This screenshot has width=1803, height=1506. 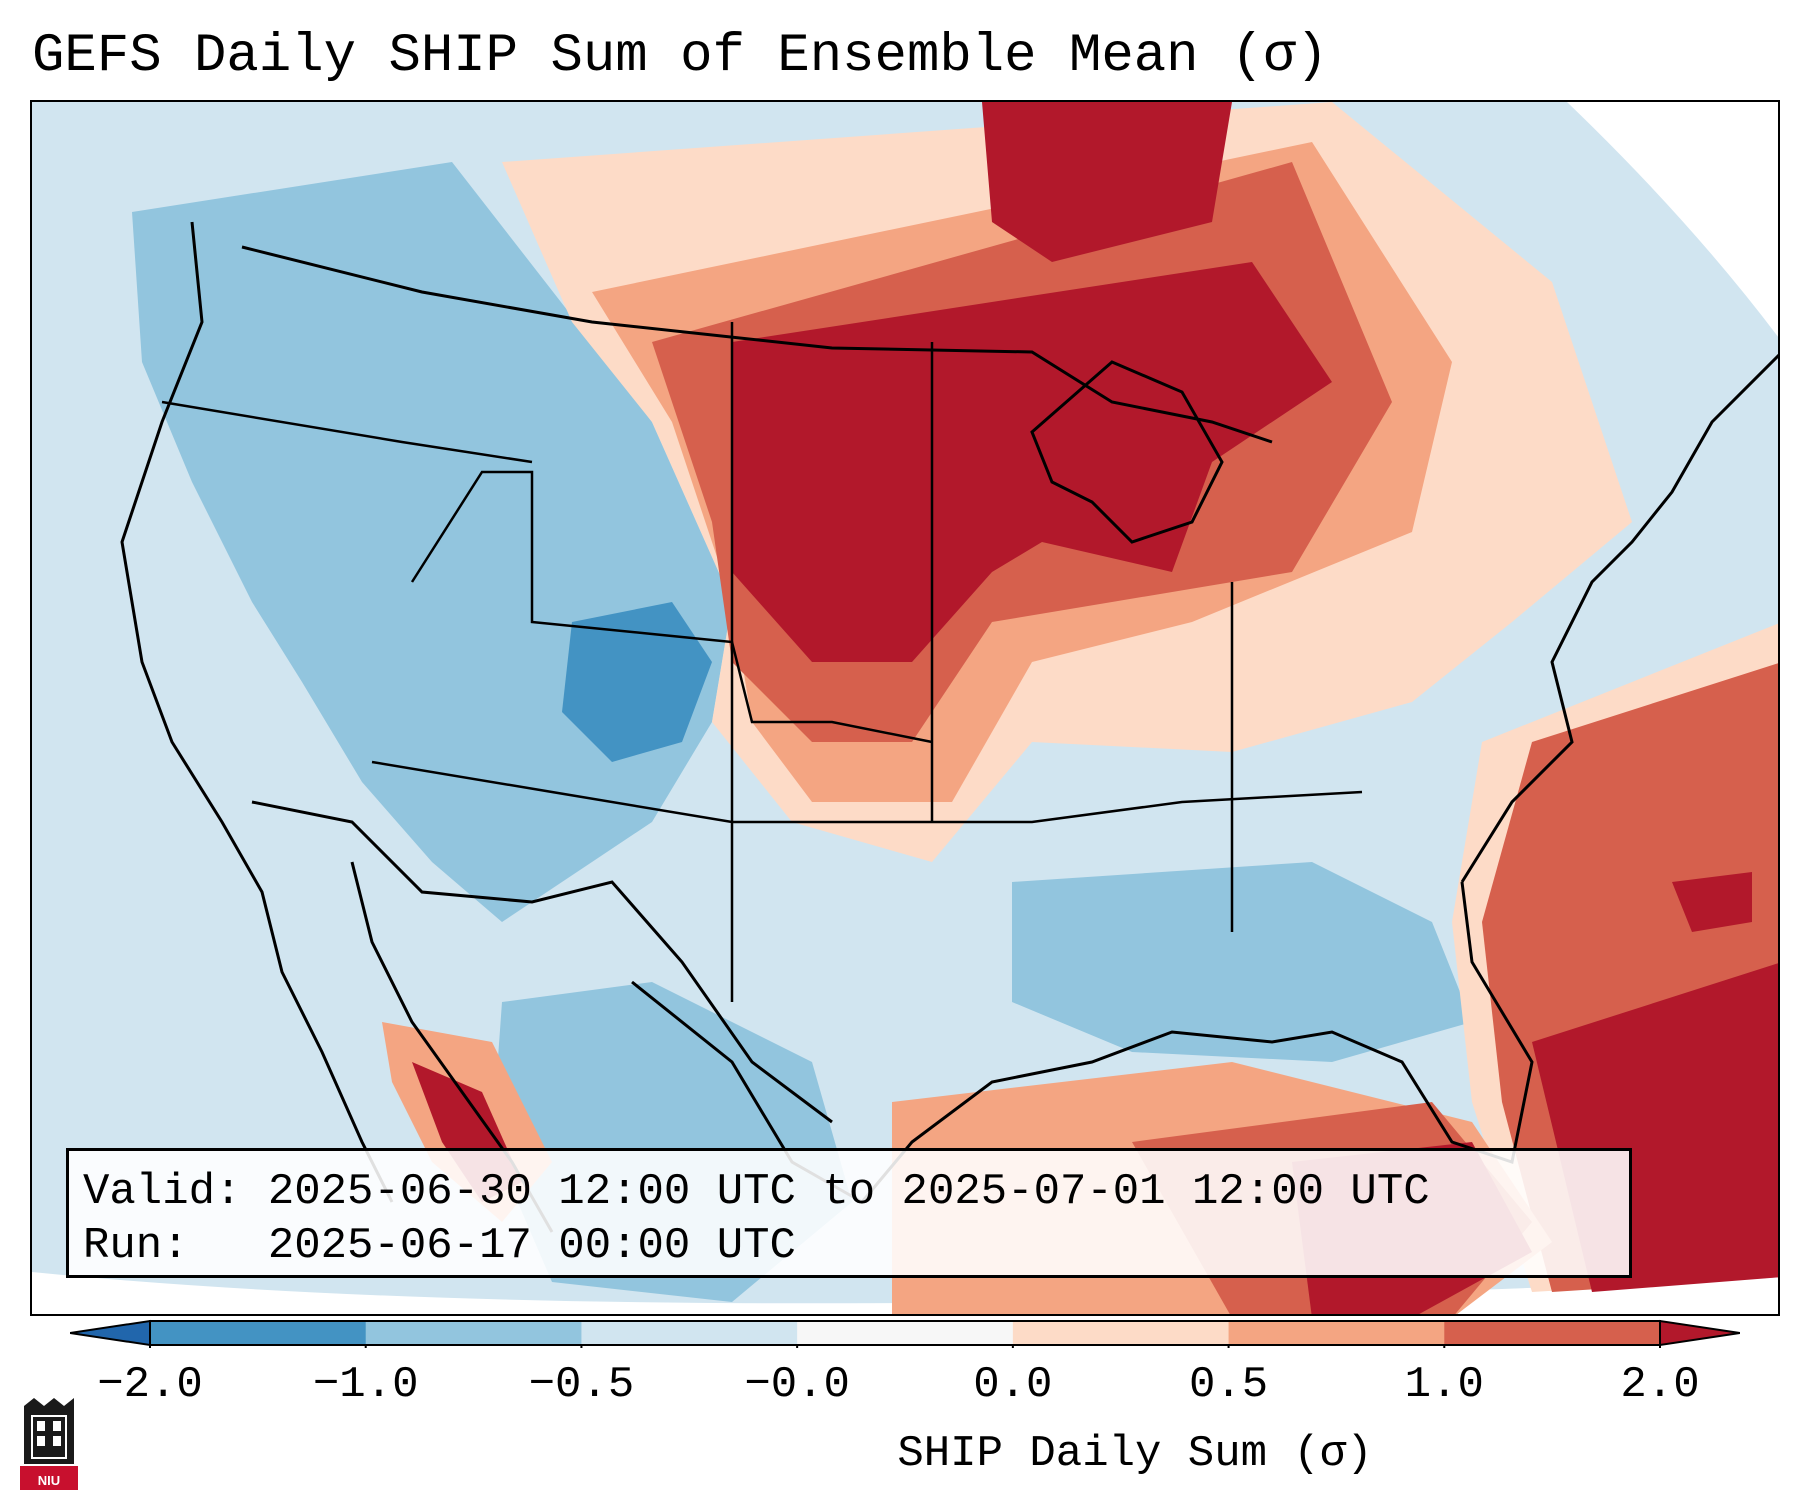 What do you see at coordinates (1228, 1385) in the screenshot?
I see `colorbar-tick-label: 0.5` at bounding box center [1228, 1385].